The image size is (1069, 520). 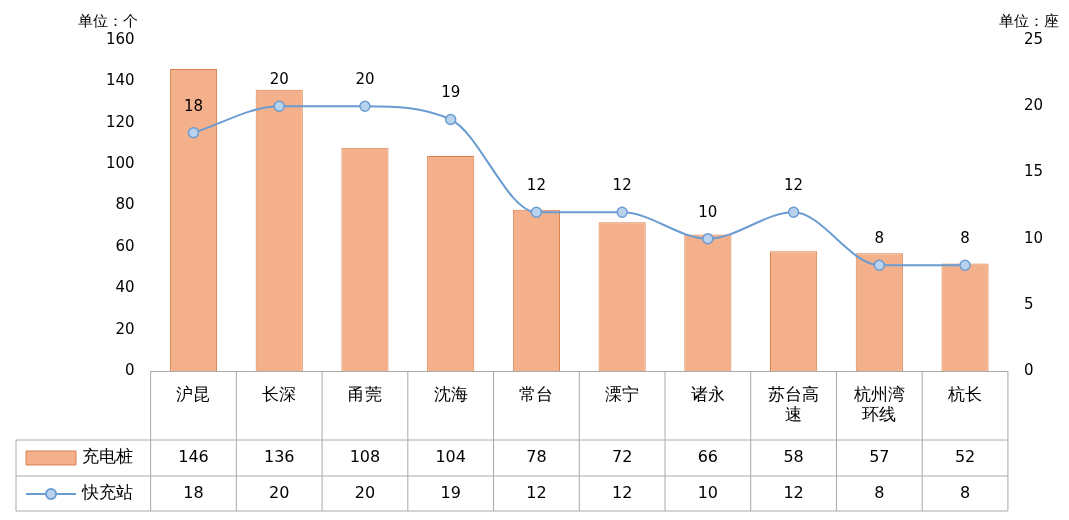 What do you see at coordinates (193, 393) in the screenshot?
I see `x-tick-label: 沪昆` at bounding box center [193, 393].